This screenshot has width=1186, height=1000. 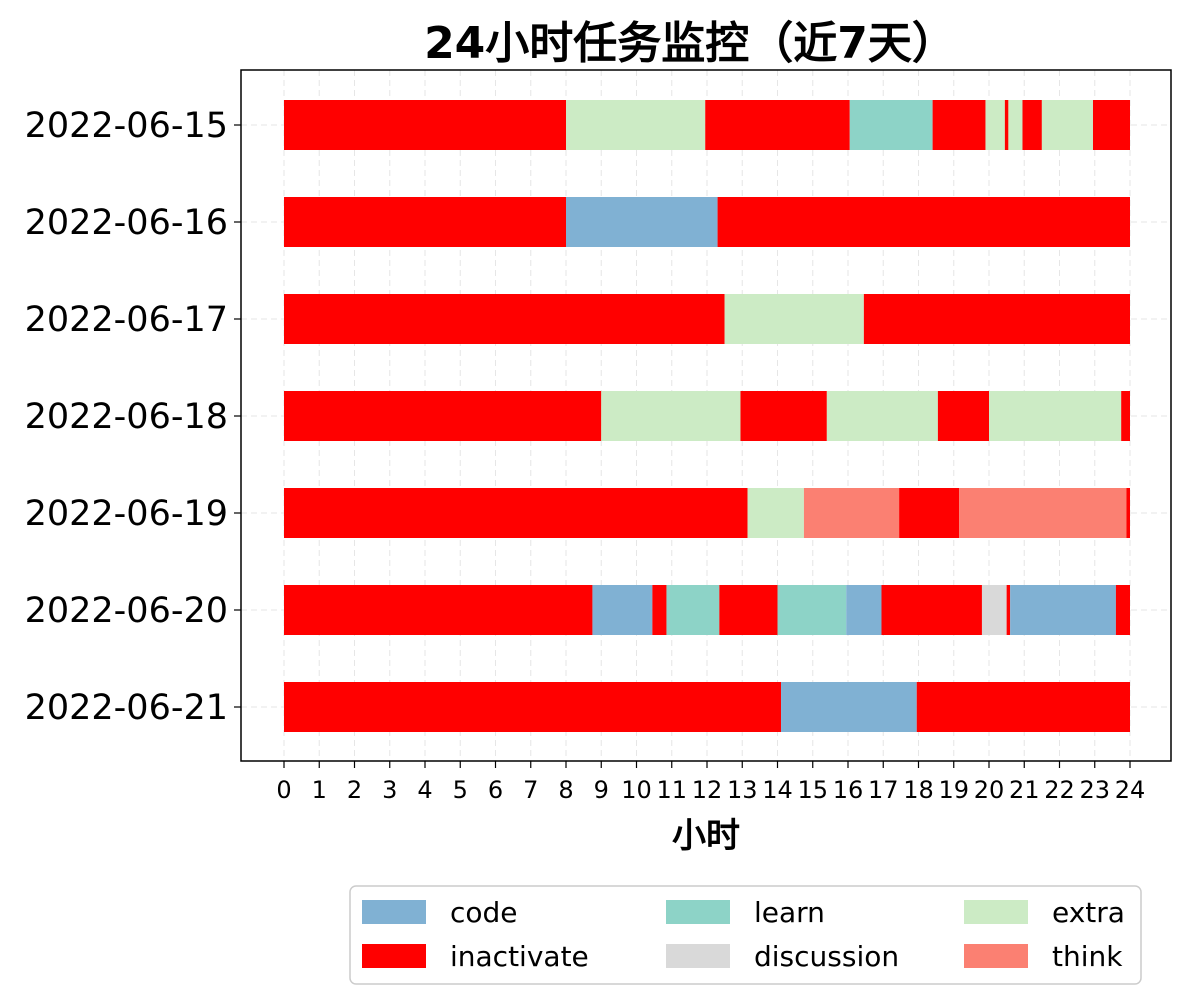 What do you see at coordinates (126, 708) in the screenshot?
I see `y-tick-label: 2022-06-21` at bounding box center [126, 708].